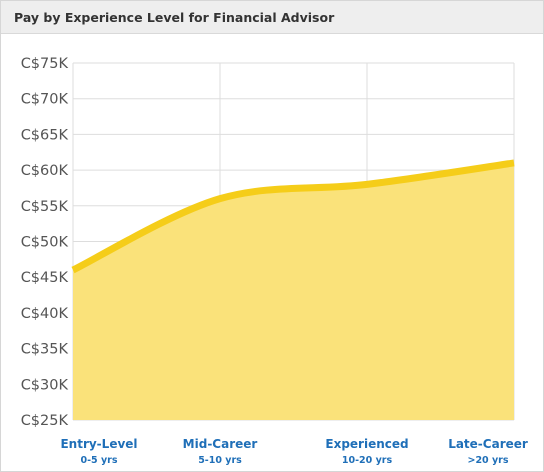 This screenshot has height=472, width=544. Describe the element at coordinates (220, 444) in the screenshot. I see `x-category-label: Mid-Career` at that location.